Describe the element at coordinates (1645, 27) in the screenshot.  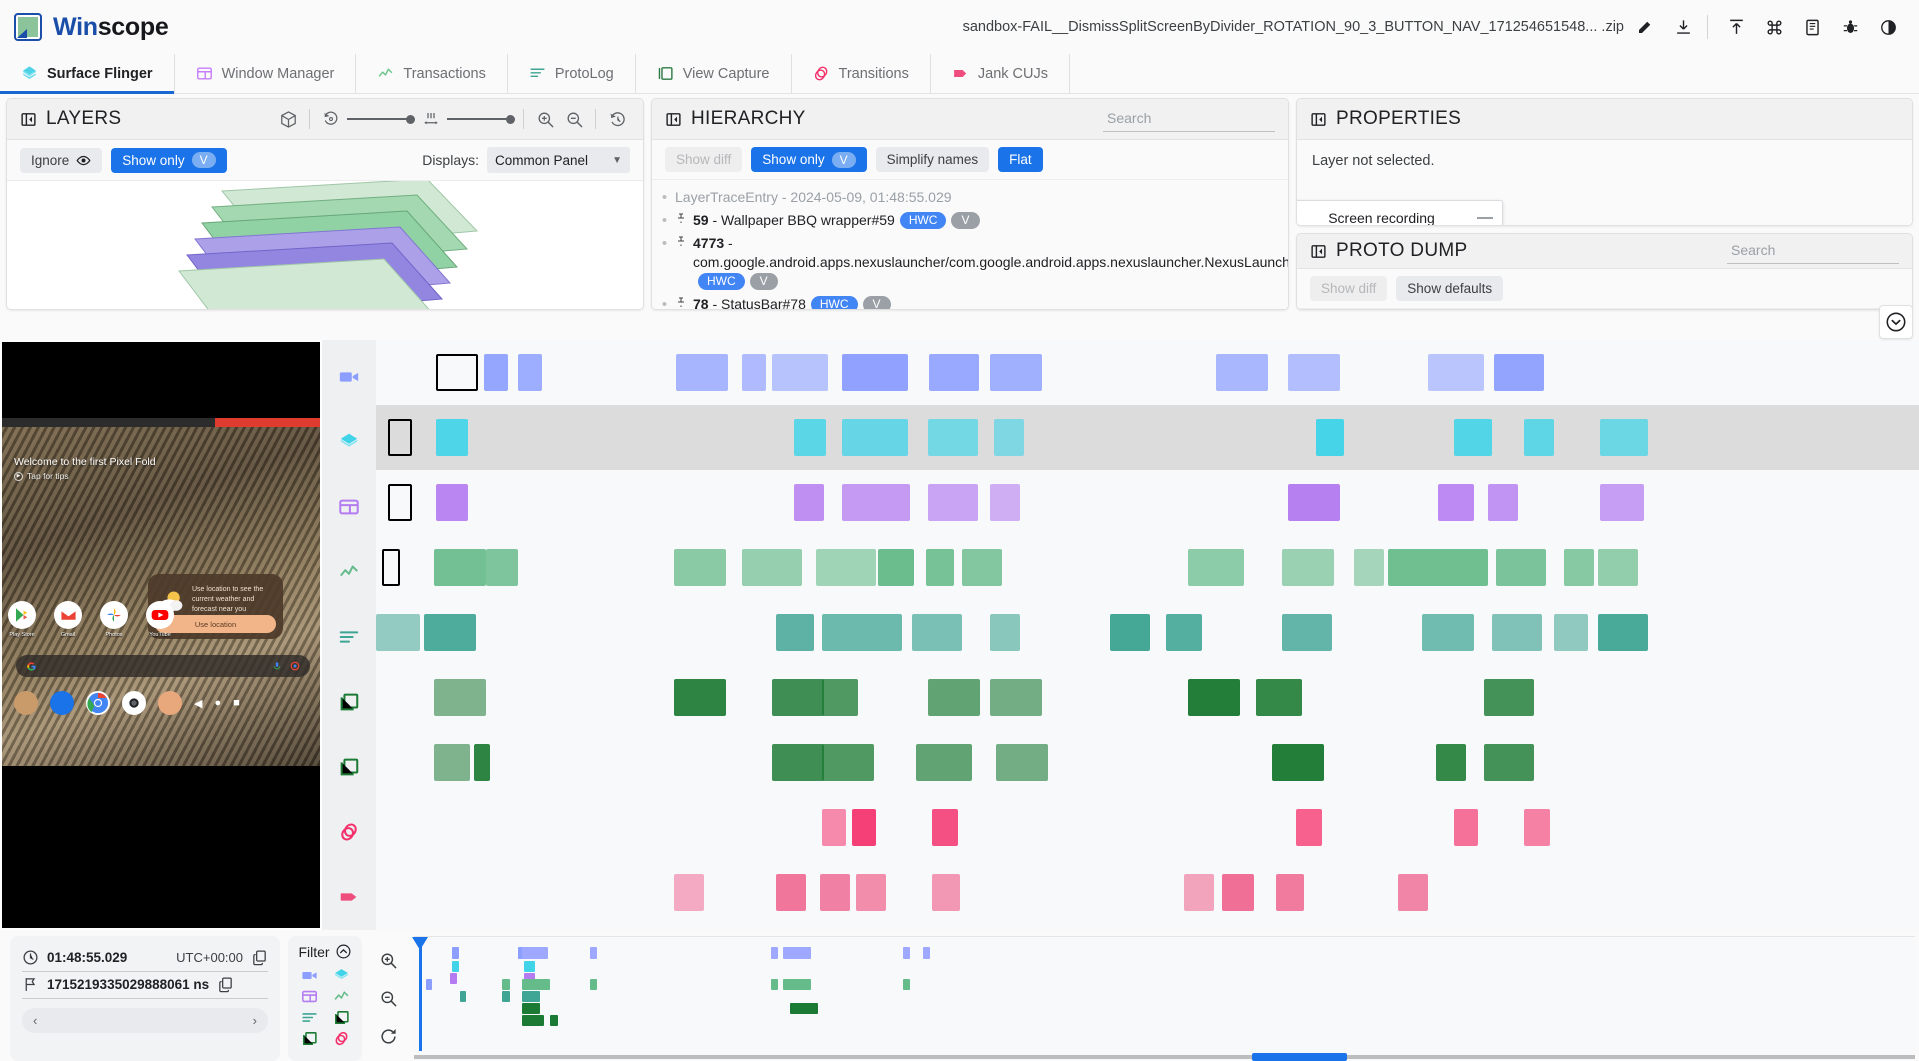
I see `edit-filename-icon` at that location.